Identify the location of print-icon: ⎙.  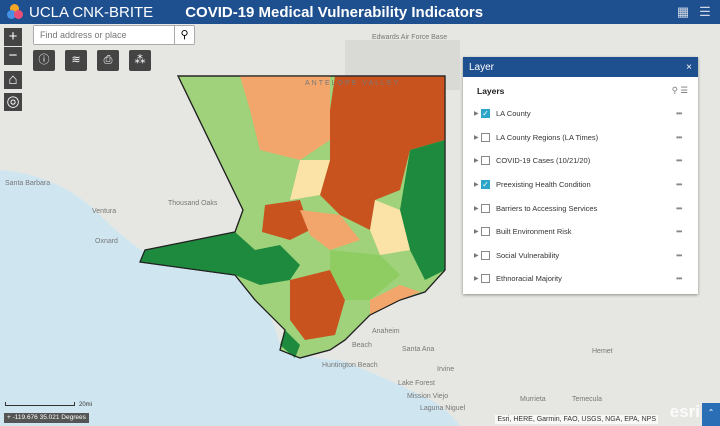
(108, 60).